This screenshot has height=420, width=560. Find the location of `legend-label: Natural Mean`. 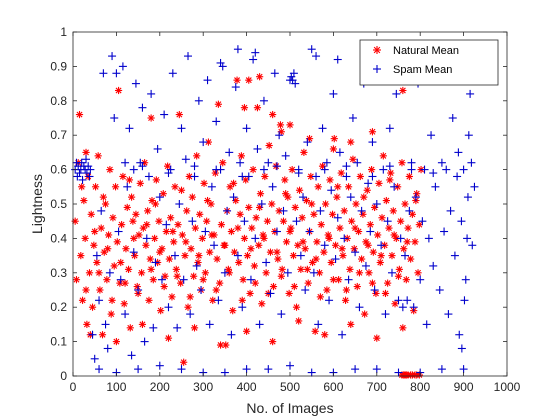

legend-label: Natural Mean is located at coordinates (426, 51).